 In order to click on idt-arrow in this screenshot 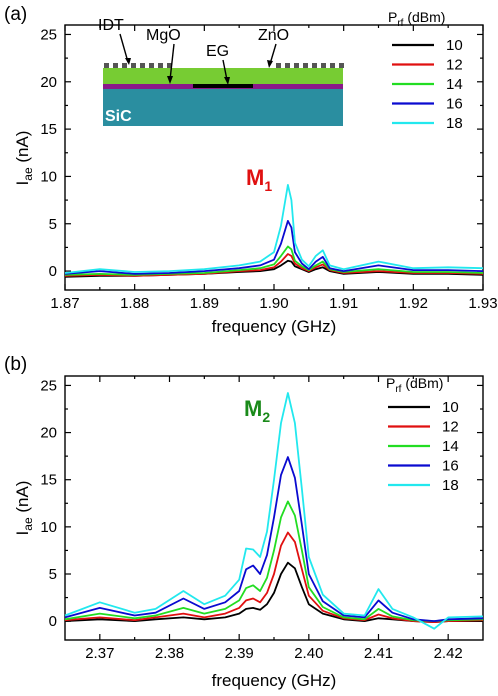, I will do `click(124, 48)`.